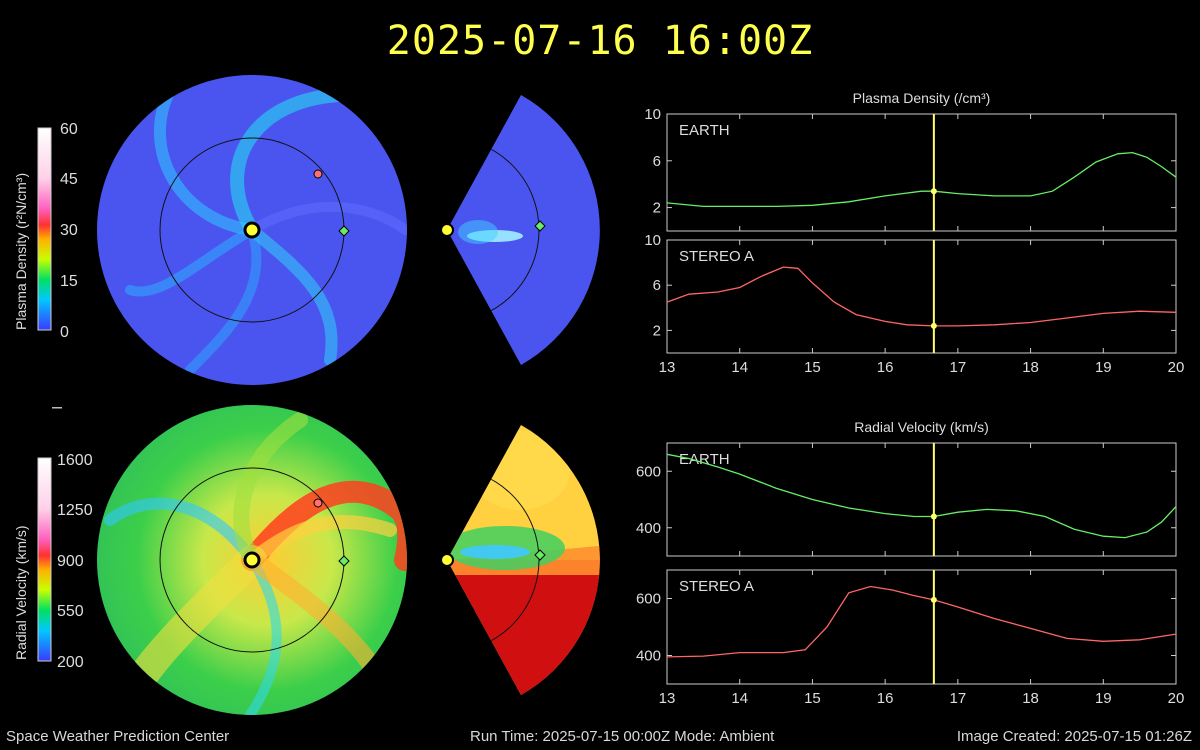 The width and height of the screenshot is (1200, 750). I want to click on density-tick-label: 15, so click(69, 281).